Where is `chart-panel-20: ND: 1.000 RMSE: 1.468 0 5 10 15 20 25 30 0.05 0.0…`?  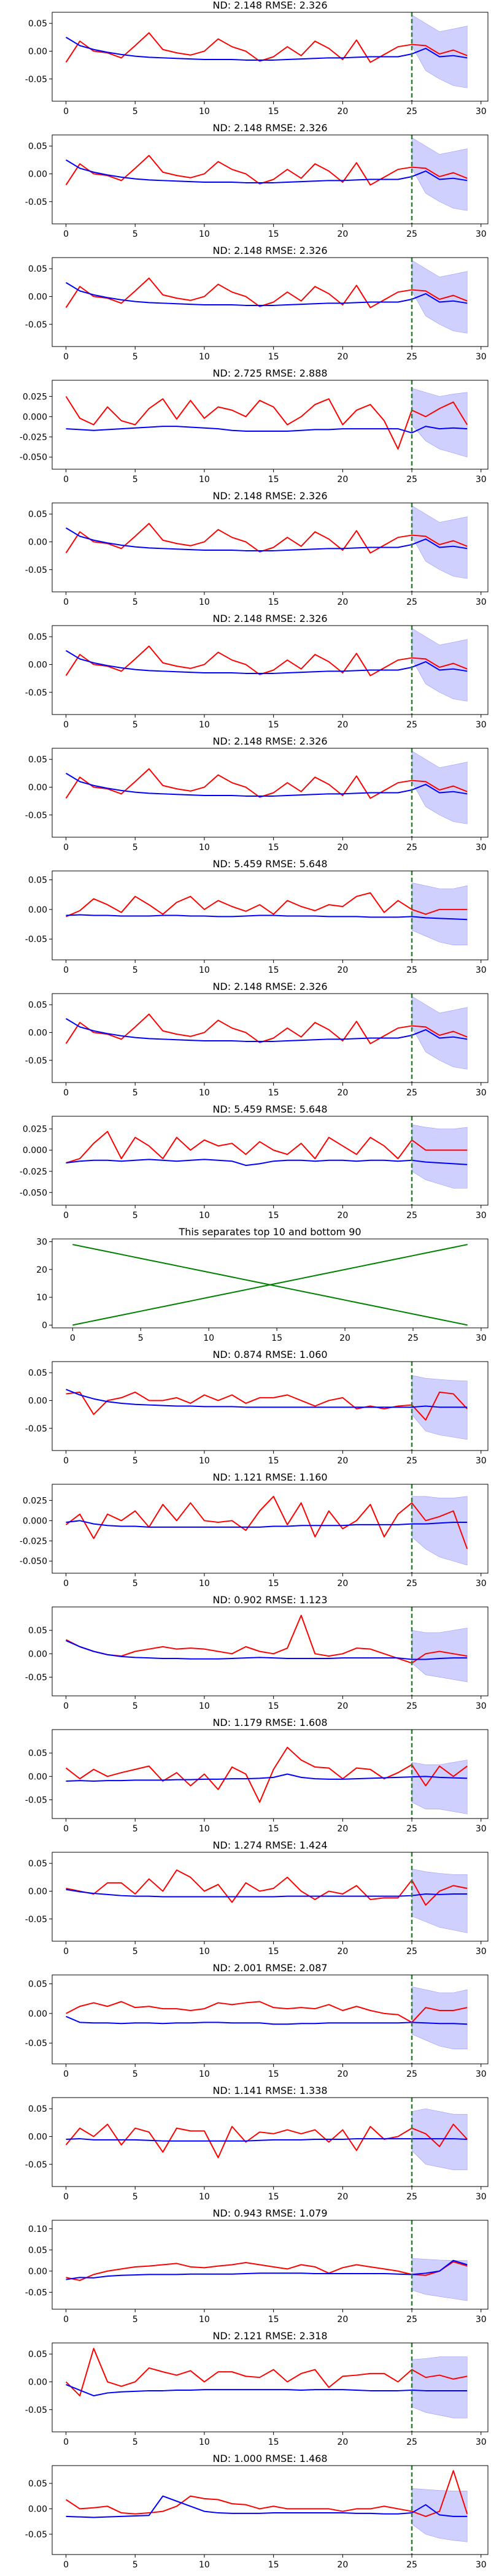
chart-panel-20: ND: 1.000 RMSE: 1.468 0 5 10 15 20 25 30 0.05 0.0… is located at coordinates (257, 2511).